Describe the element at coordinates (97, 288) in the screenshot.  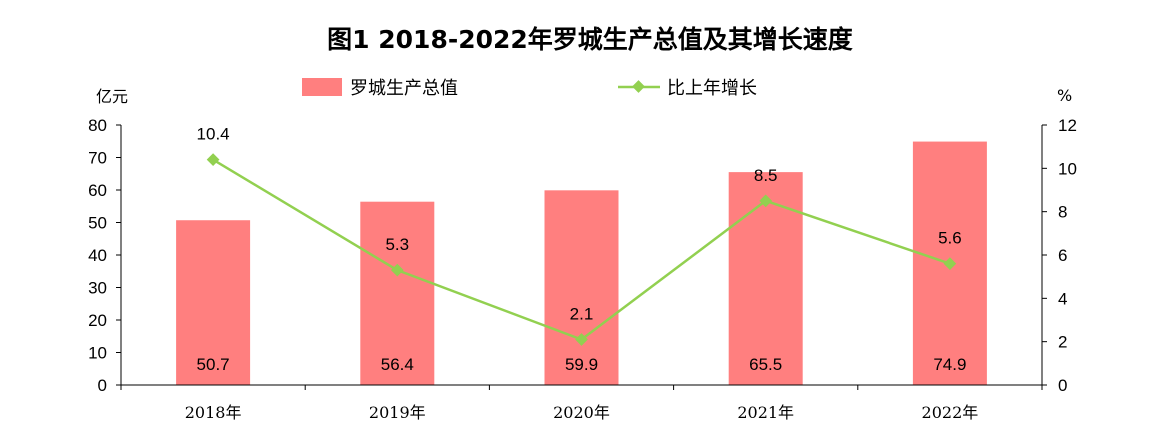
I see `left-tick-label: 30` at that location.